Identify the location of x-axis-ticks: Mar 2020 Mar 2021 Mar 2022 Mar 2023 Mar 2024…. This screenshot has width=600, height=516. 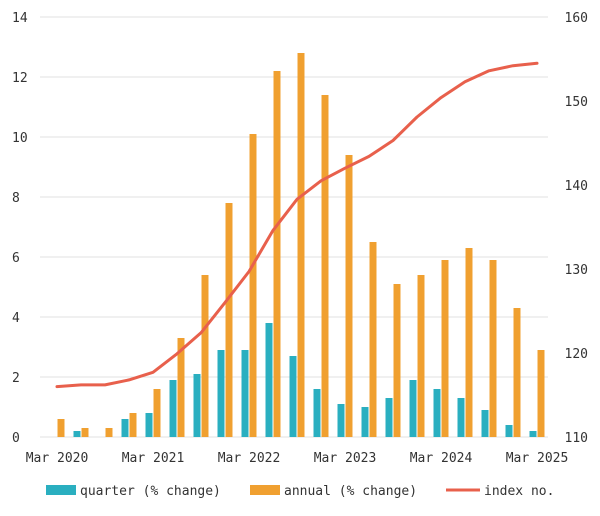
(297, 458).